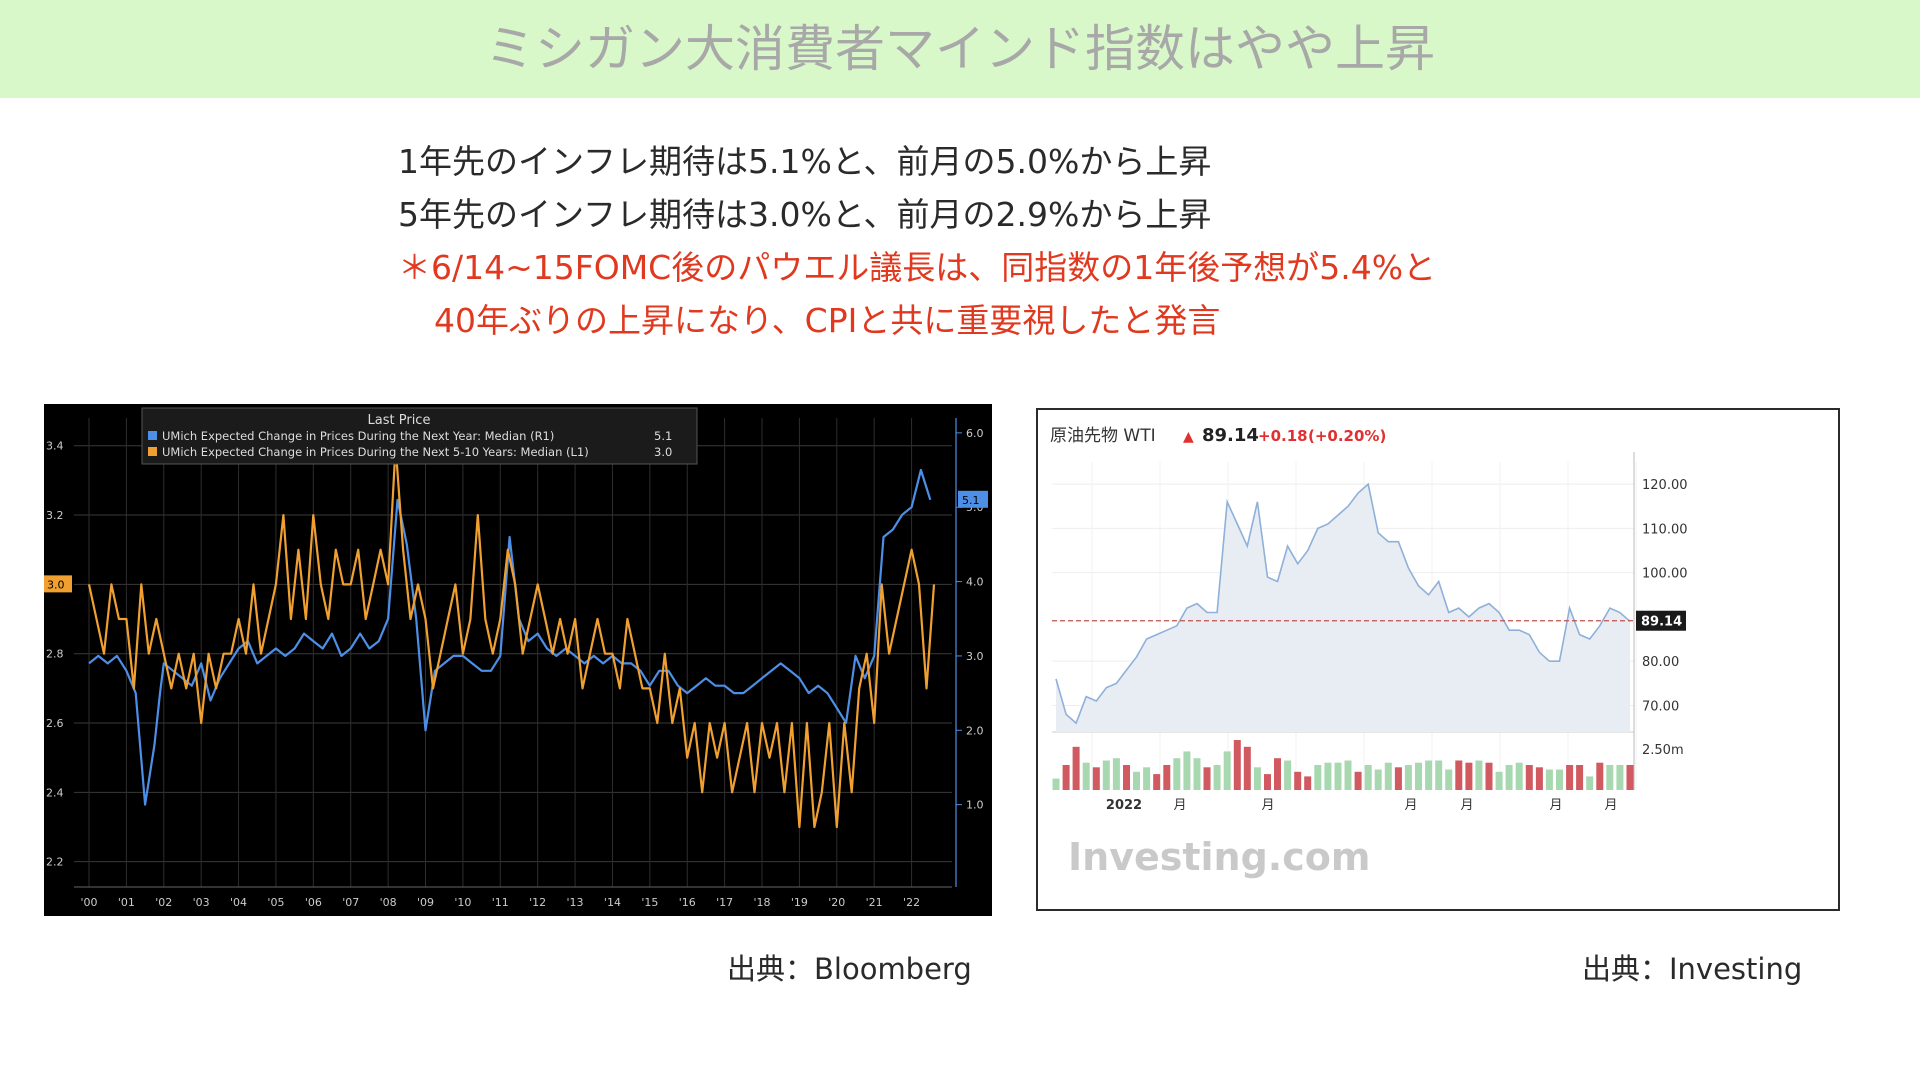  I want to click on right-tick-label: 3.0, so click(975, 656).